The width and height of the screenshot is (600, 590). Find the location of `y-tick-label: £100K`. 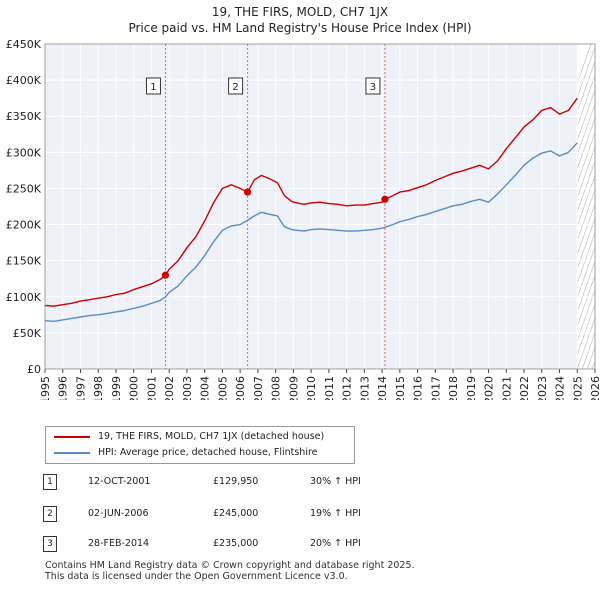

y-tick-label: £100K is located at coordinates (24, 297).